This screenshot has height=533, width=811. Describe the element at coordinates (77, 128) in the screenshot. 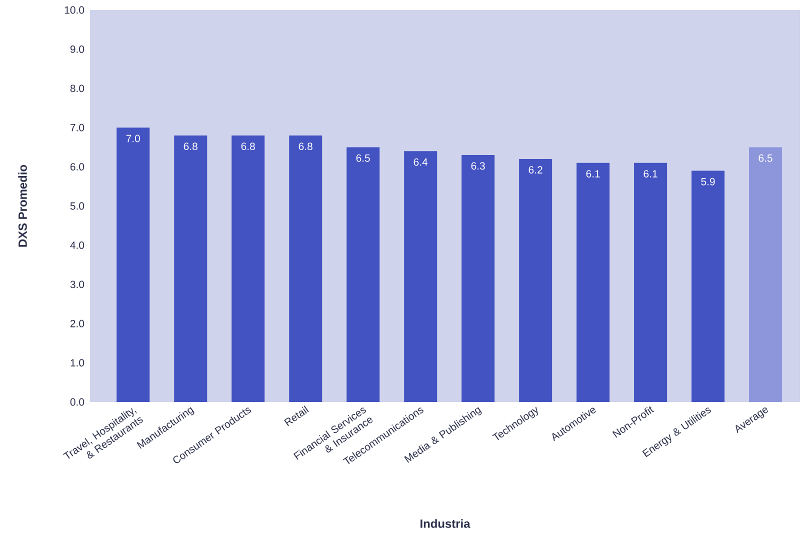

I see `y-tick-label: 7.0` at that location.